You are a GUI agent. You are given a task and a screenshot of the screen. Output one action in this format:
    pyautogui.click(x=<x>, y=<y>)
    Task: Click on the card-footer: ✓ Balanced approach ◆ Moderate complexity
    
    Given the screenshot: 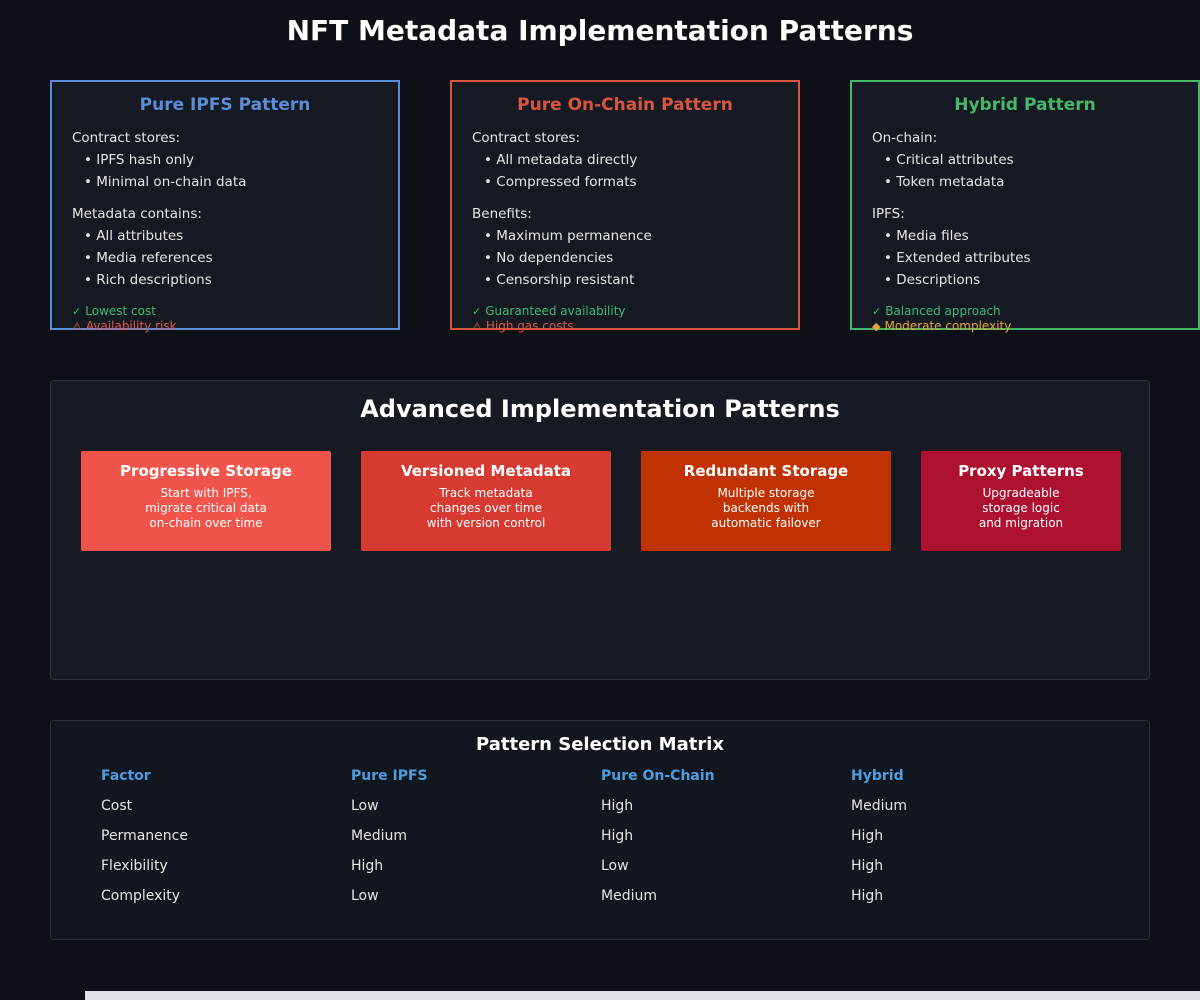 What is the action you would take?
    pyautogui.click(x=1025, y=319)
    